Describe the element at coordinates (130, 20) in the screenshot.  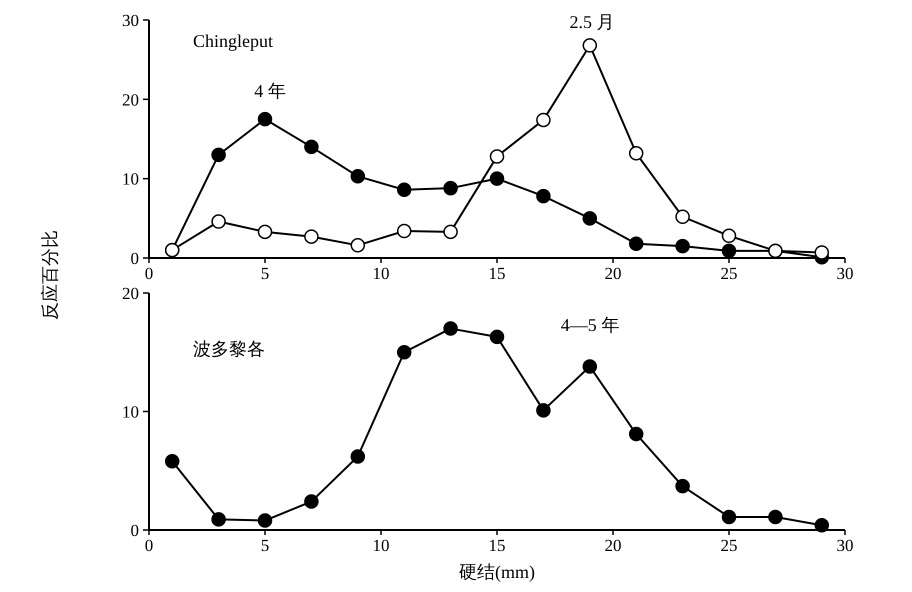
I see `y-tick-label: 30` at that location.